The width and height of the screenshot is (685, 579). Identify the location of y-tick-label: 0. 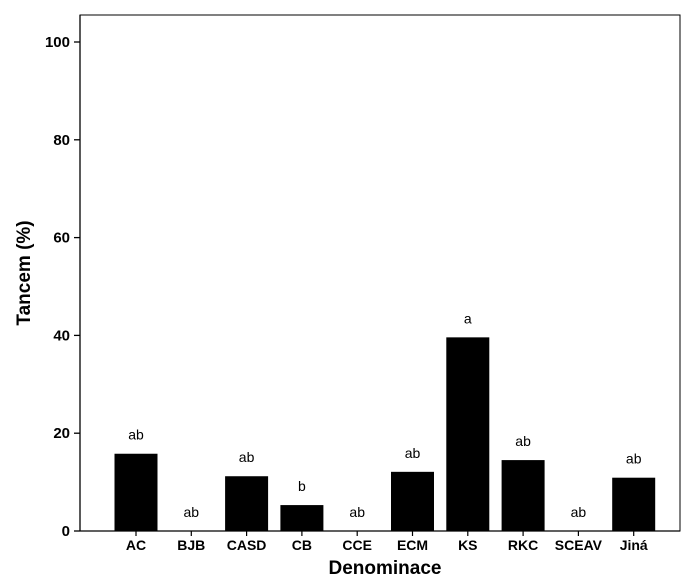
(66, 531).